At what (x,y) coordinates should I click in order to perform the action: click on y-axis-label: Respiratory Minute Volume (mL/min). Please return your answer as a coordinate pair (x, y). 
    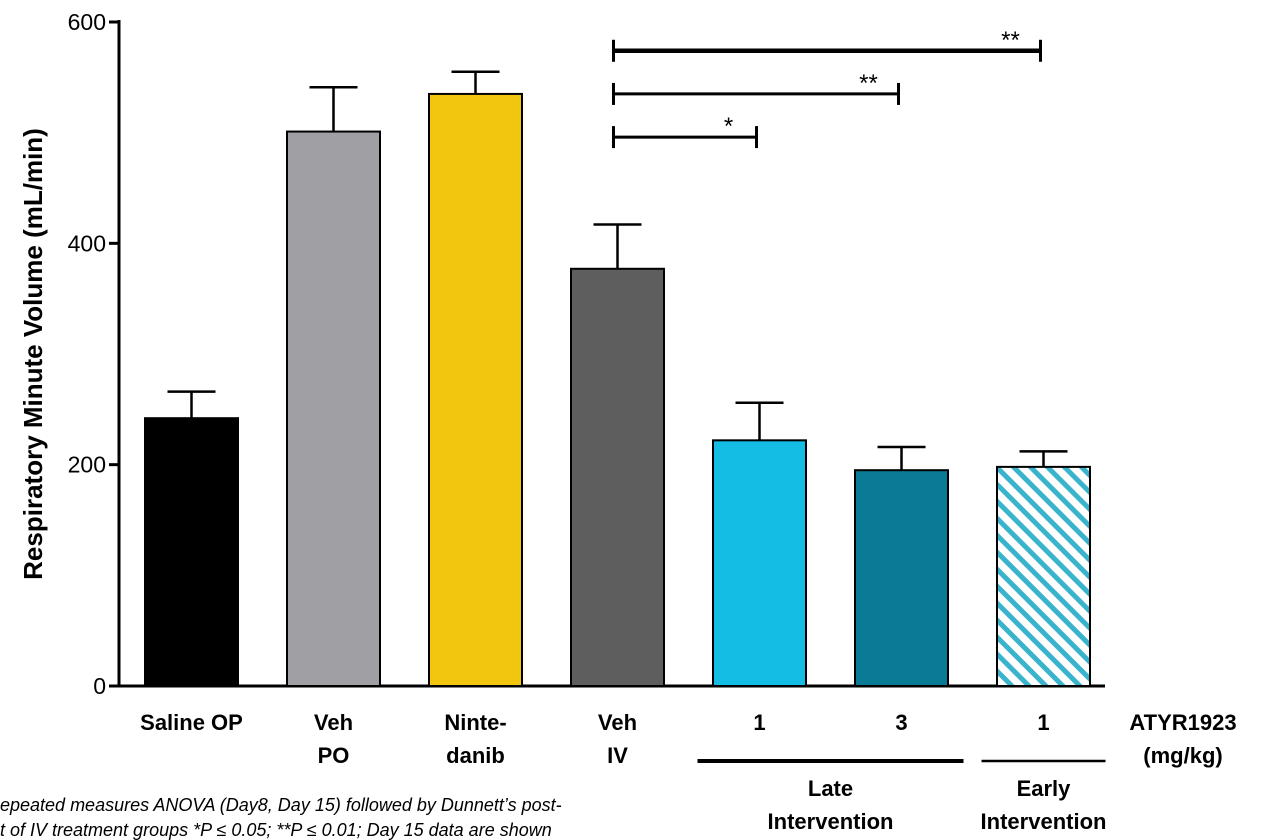
    Looking at the image, I should click on (33, 354).